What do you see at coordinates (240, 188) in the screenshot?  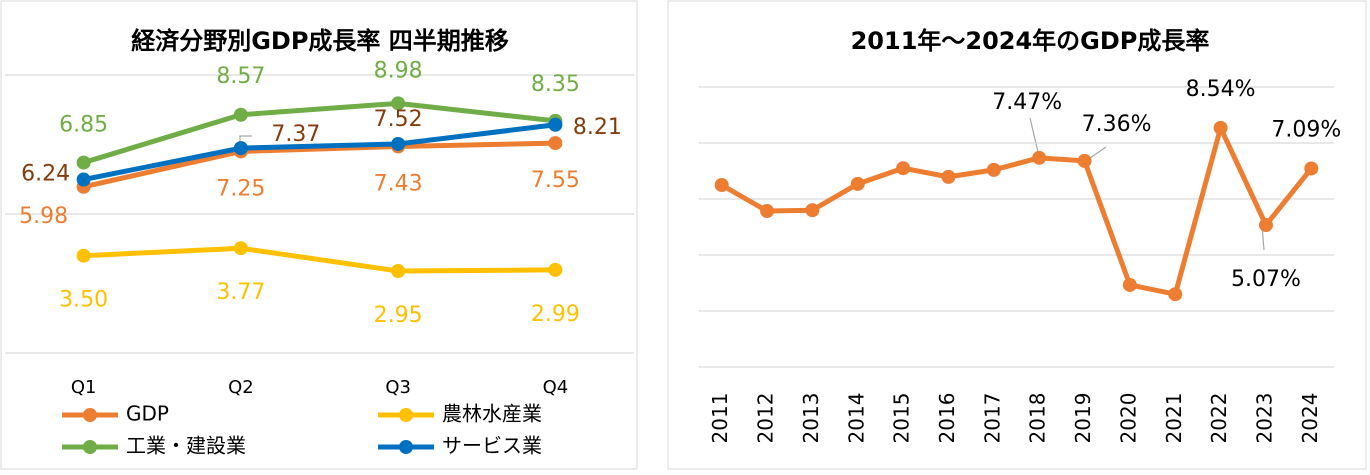 I see `data-label: 7.25` at bounding box center [240, 188].